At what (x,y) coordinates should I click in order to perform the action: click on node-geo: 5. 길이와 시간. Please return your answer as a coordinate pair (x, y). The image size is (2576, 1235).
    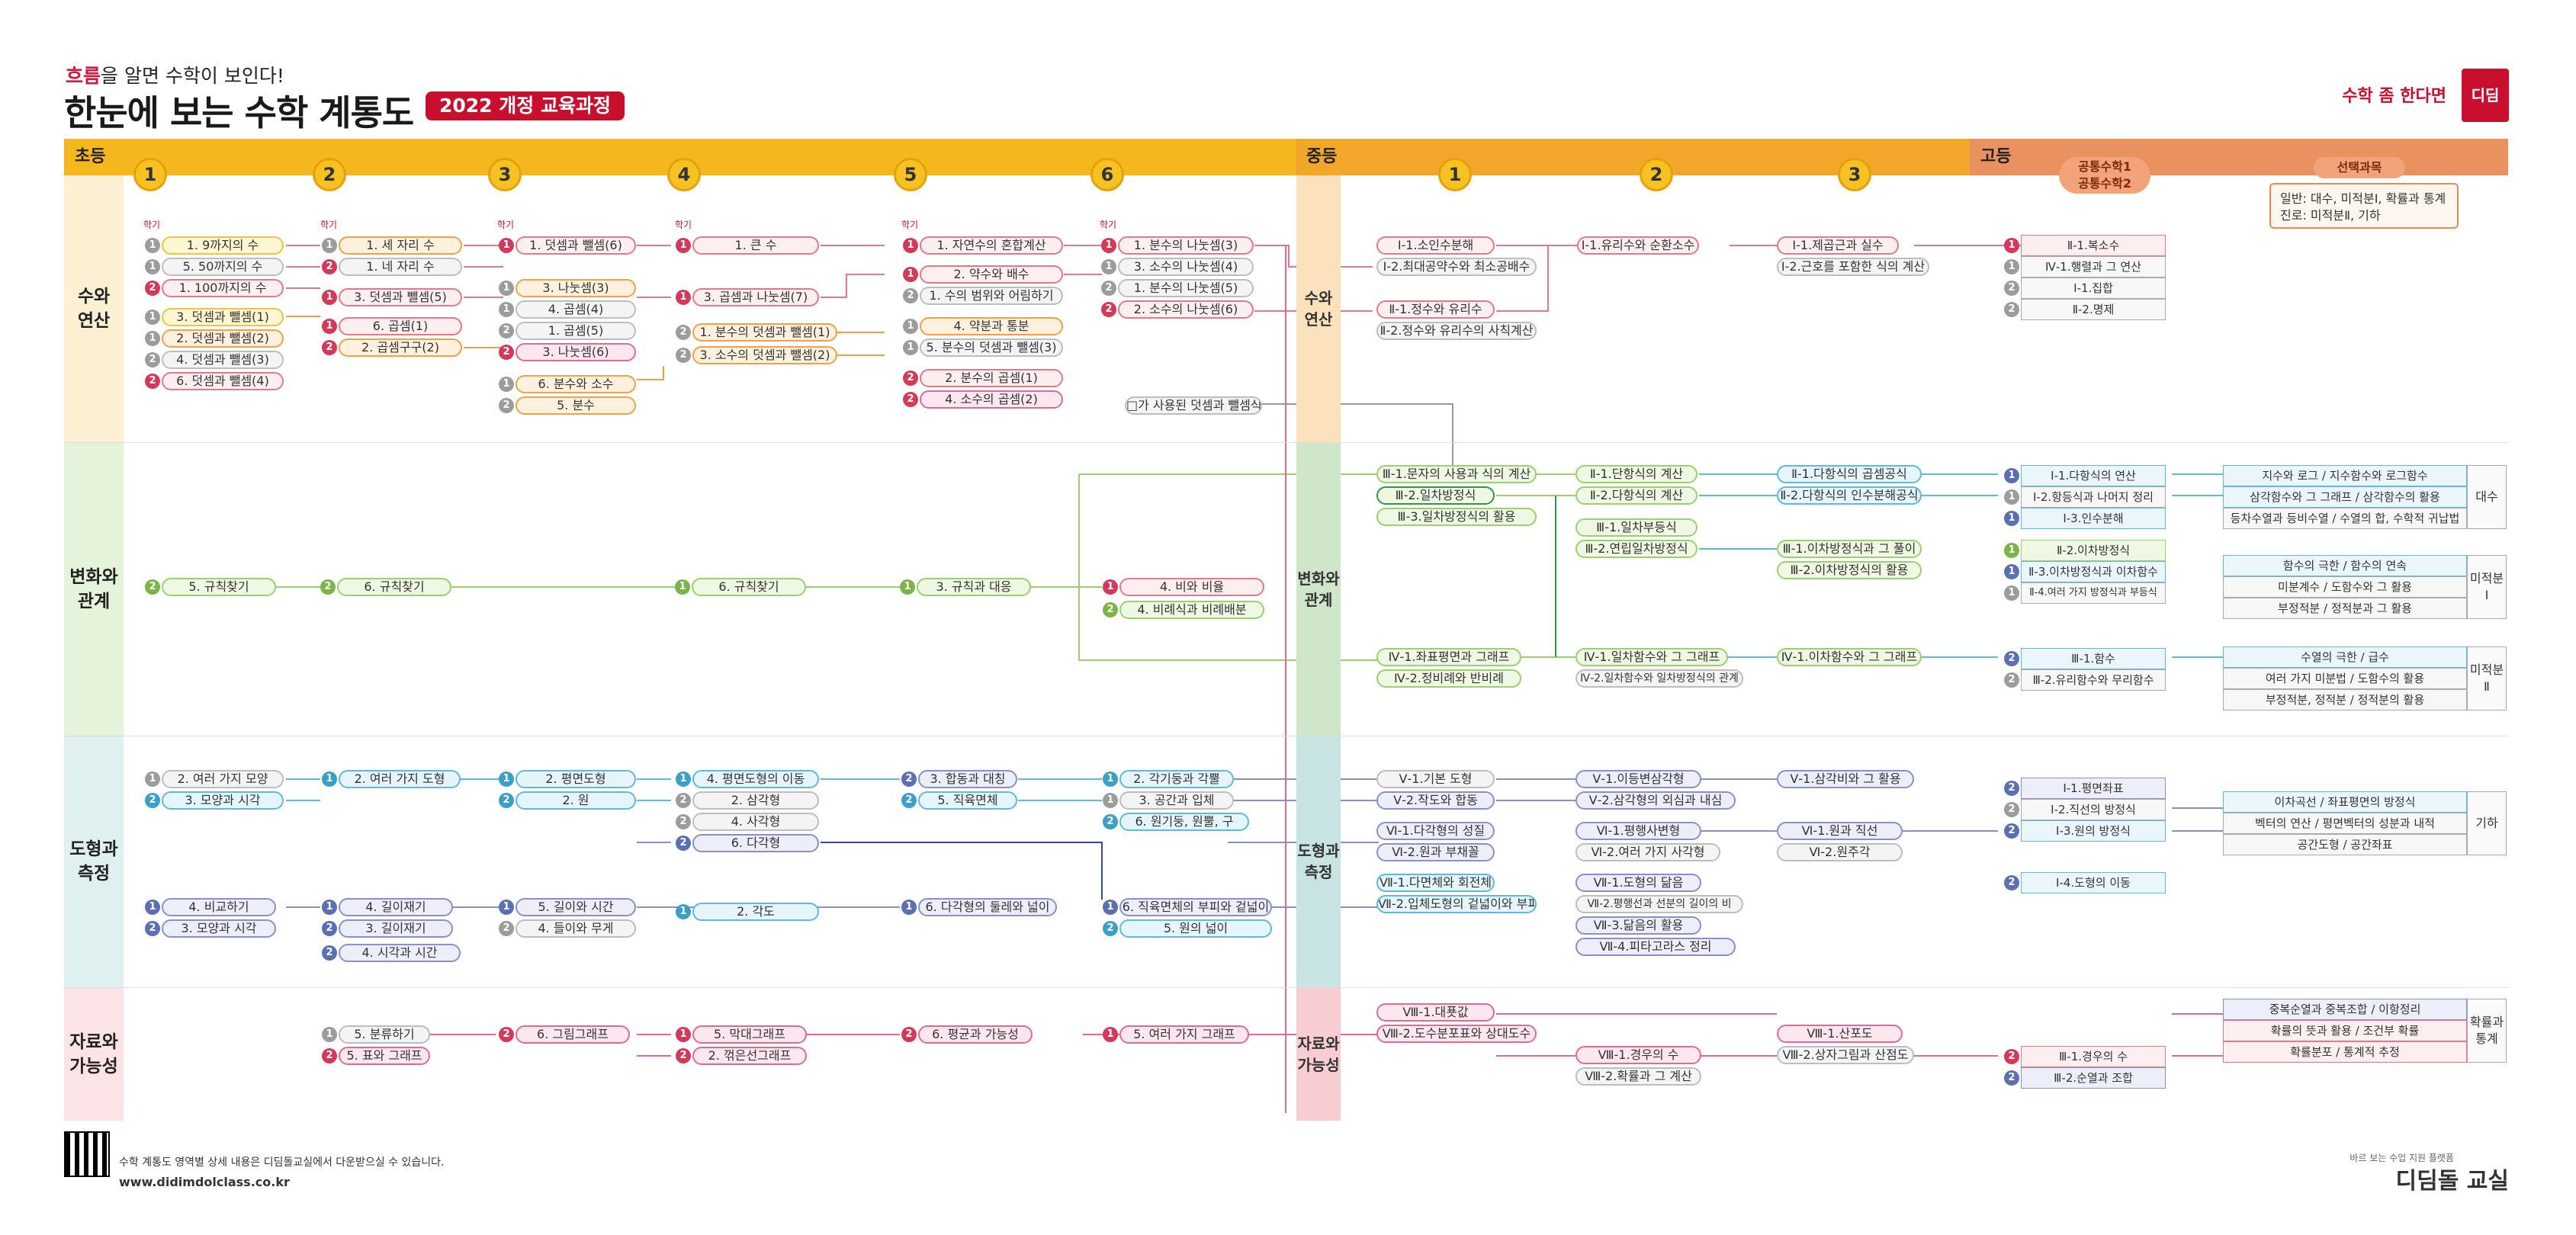
    Looking at the image, I should click on (576, 907).